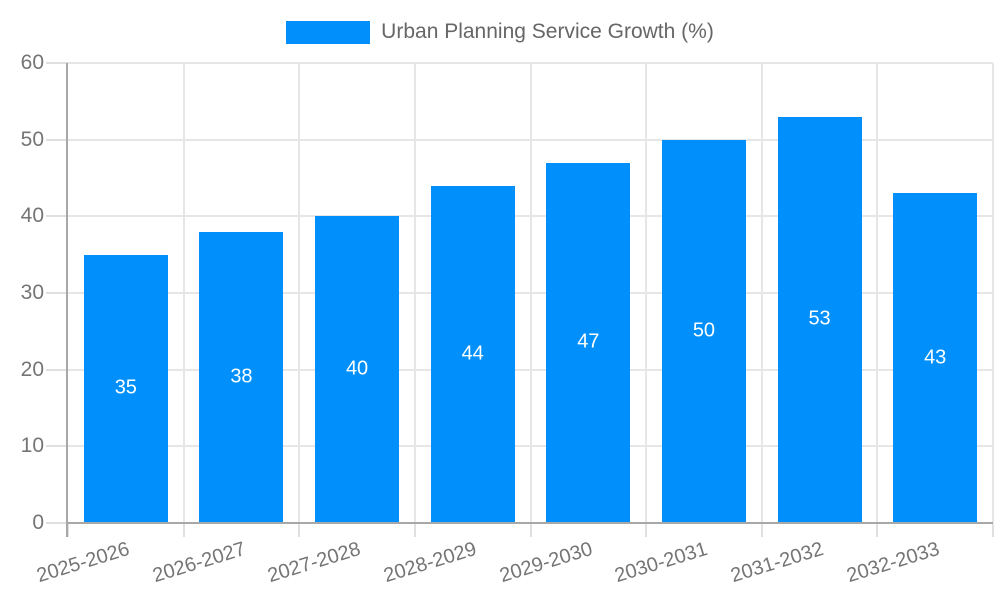 The width and height of the screenshot is (1000, 600). What do you see at coordinates (777, 563) in the screenshot?
I see `x-tick-label: 2031-2032` at bounding box center [777, 563].